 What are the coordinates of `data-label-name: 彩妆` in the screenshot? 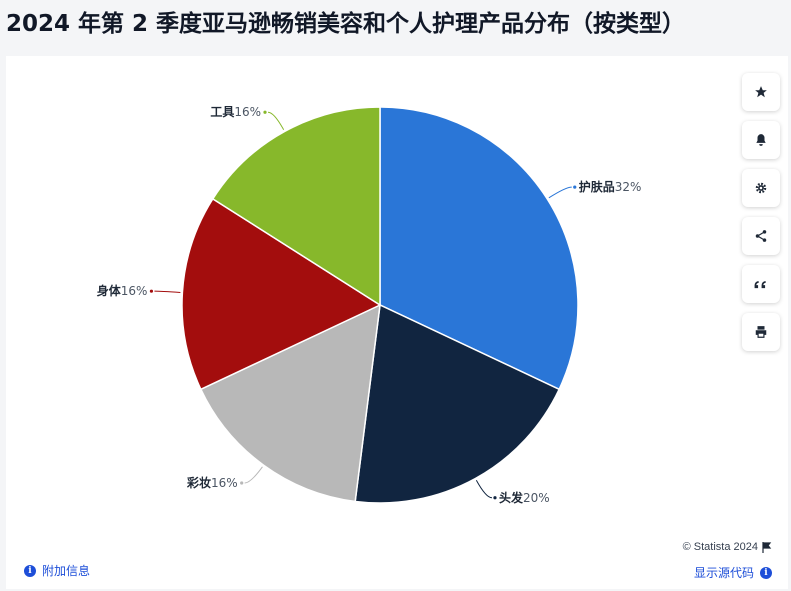 It's located at (198, 482).